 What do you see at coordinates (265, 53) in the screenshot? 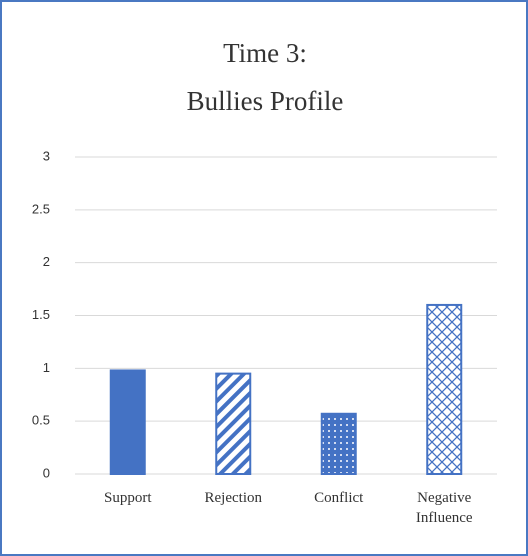
I see `chart-title: Time 3:` at bounding box center [265, 53].